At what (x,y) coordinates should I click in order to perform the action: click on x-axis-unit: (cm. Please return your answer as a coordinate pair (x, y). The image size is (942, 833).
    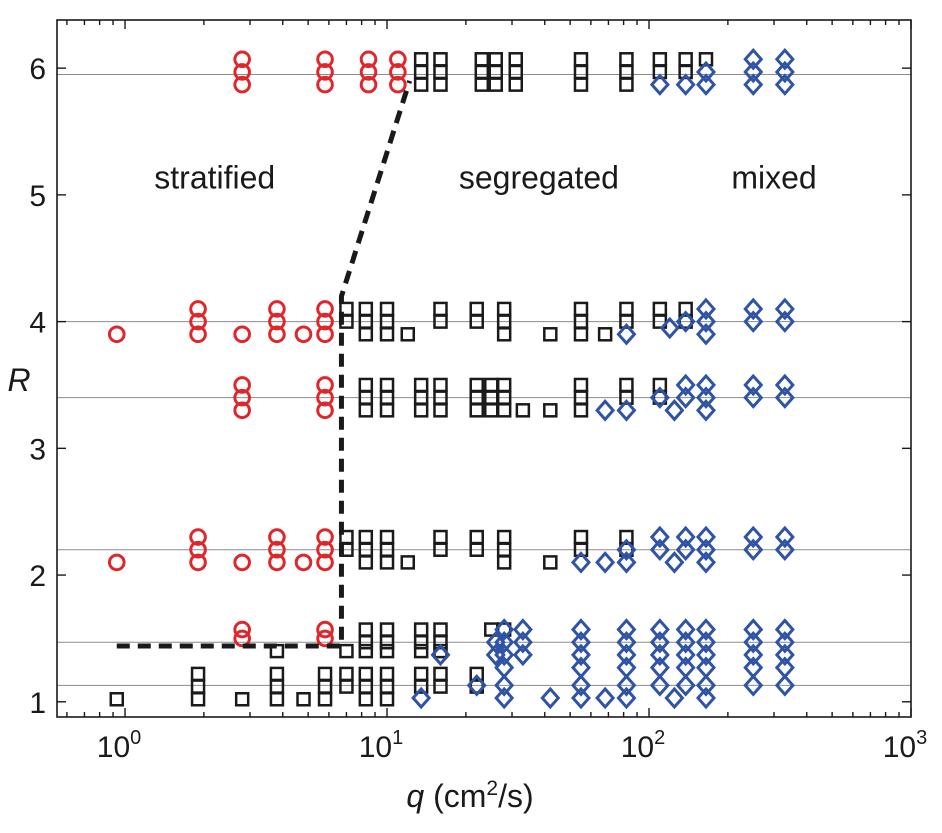
    Looking at the image, I should click on (455, 796).